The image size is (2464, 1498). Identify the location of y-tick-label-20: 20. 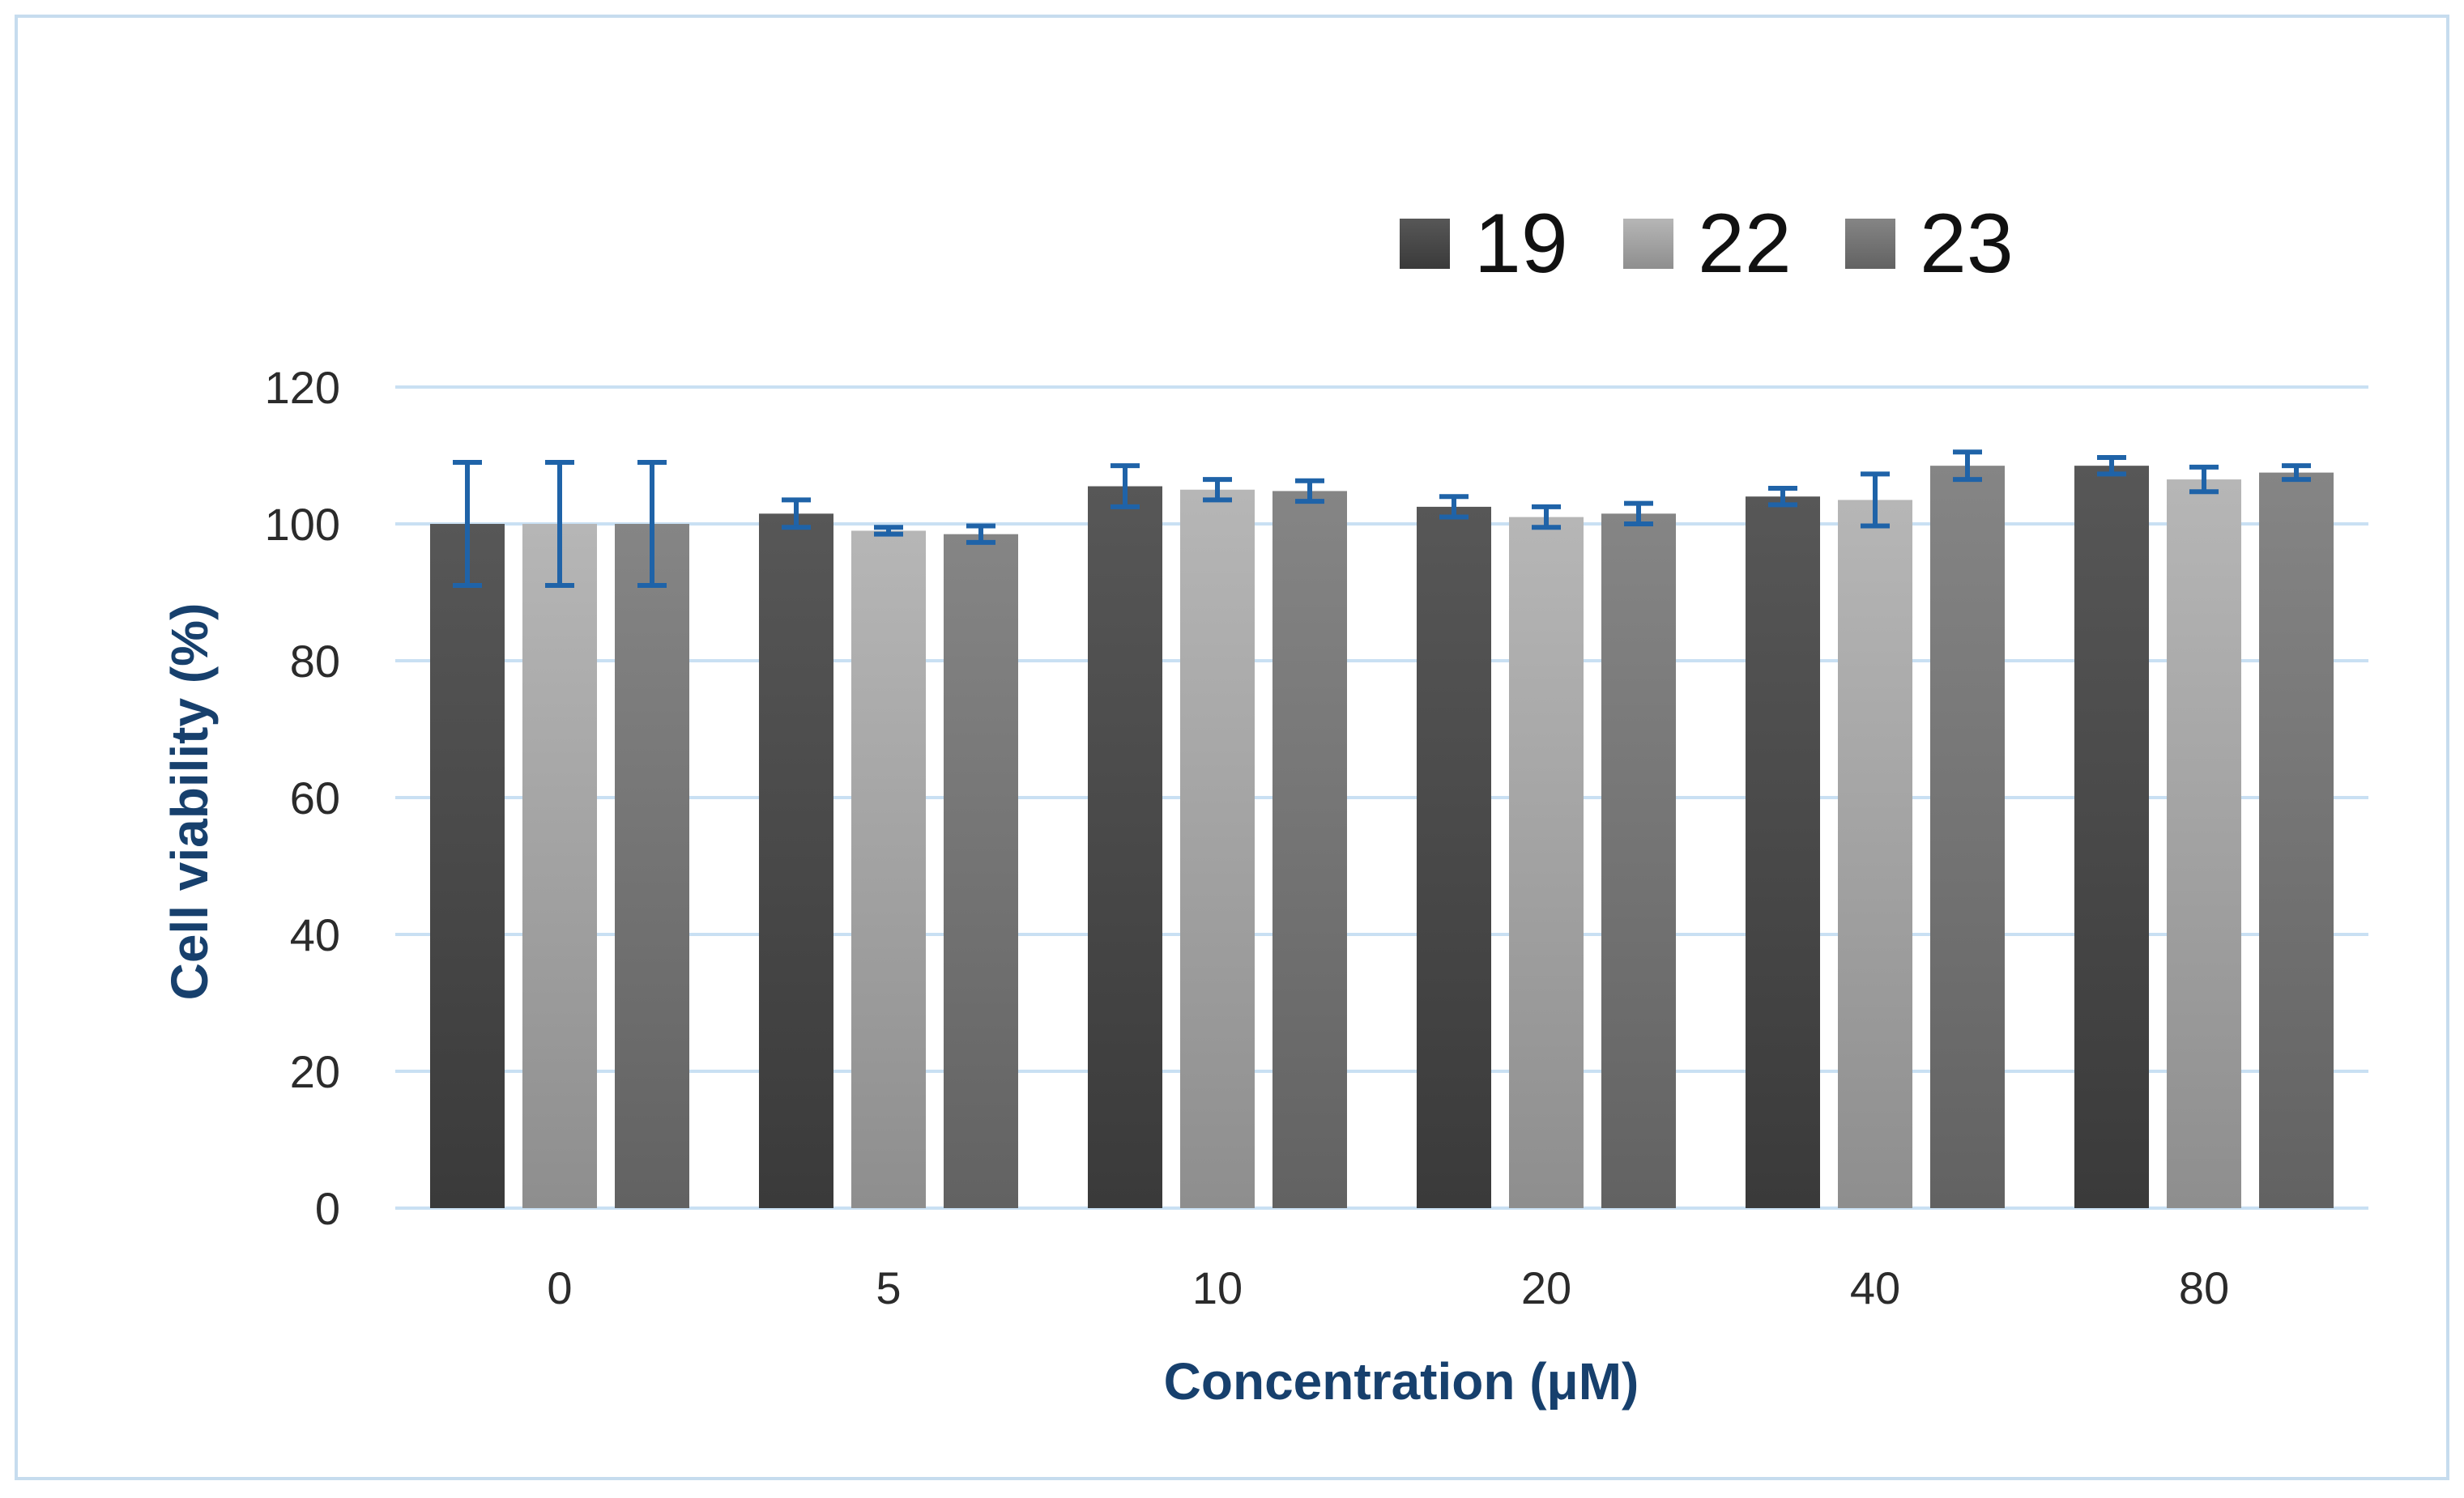
(315, 1071).